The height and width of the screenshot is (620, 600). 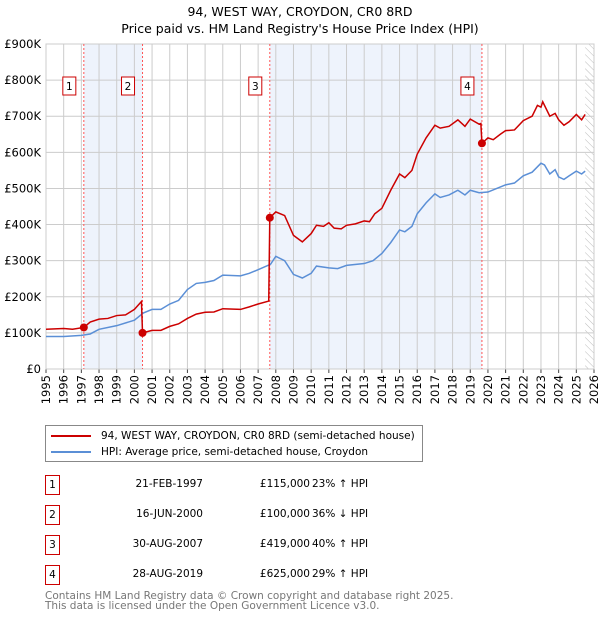 I want to click on x-tick-label: 1998, so click(x=99, y=389).